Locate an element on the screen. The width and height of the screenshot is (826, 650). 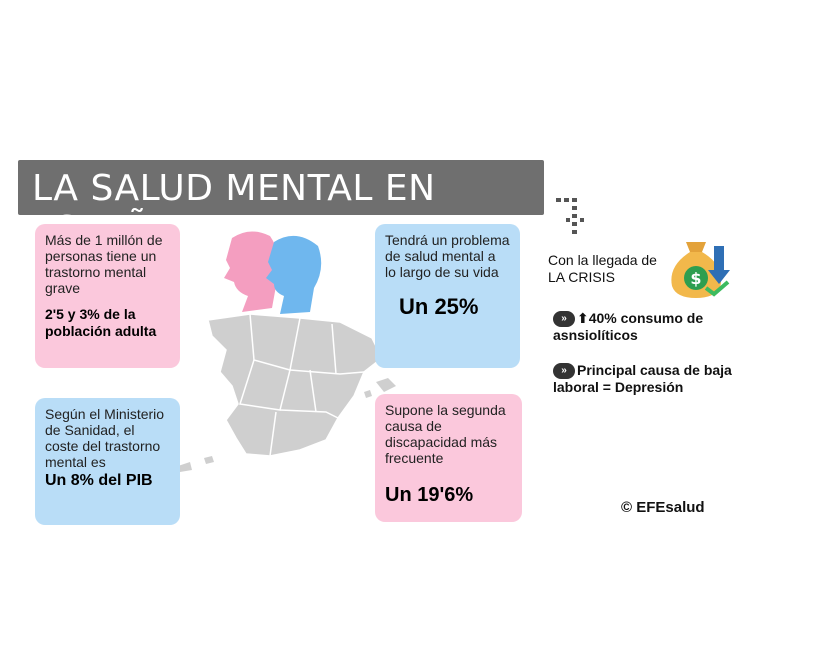
crisis-label: Con la llegada de LA CRISIS is located at coordinates (602, 268).